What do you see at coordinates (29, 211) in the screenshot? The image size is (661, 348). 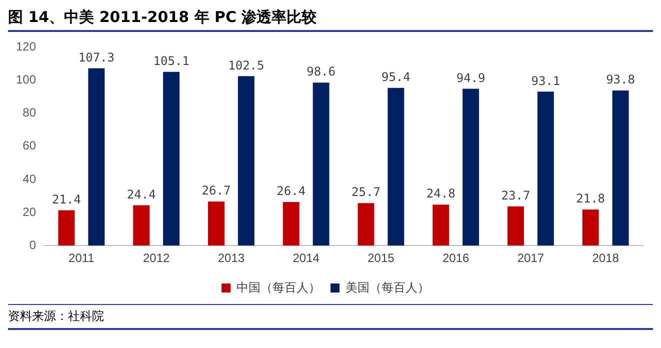 I see `y-tick-label: 20` at bounding box center [29, 211].